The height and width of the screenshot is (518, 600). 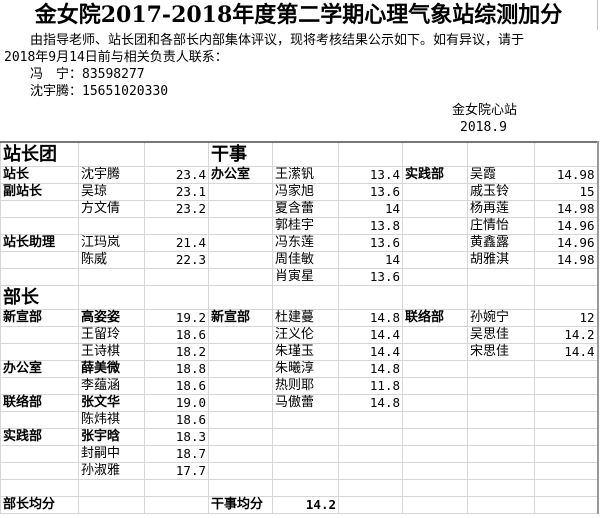 What do you see at coordinates (176, 454) in the screenshot?
I see `cell-score: 18.7` at bounding box center [176, 454].